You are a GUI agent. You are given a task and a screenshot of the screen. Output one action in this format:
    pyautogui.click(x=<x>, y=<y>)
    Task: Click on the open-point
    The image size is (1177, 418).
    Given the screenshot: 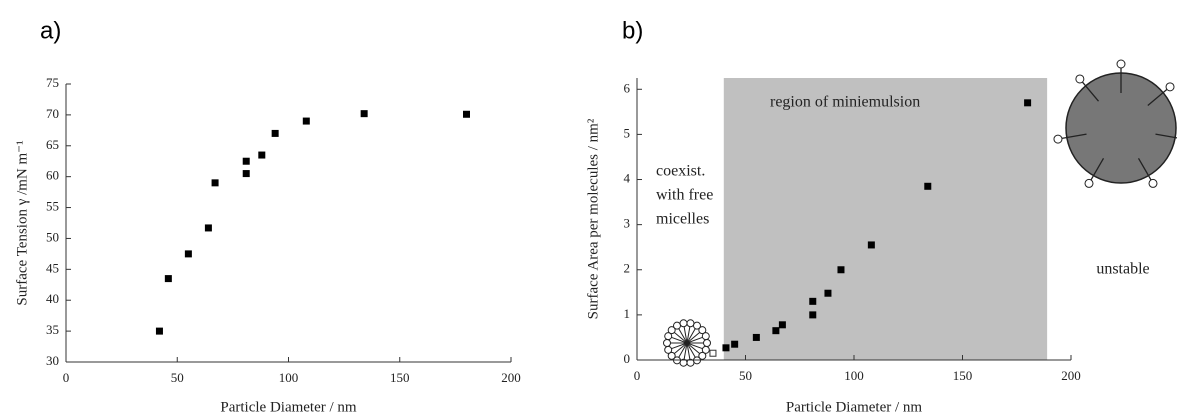 What is the action you would take?
    pyautogui.click(x=713, y=353)
    